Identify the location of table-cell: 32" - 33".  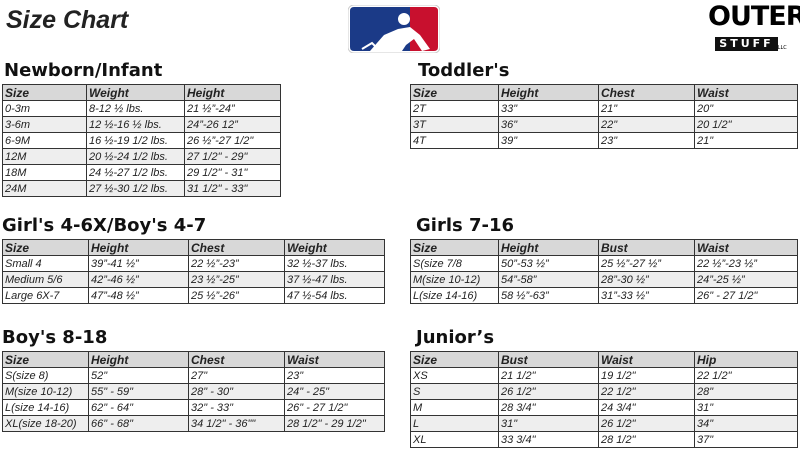
(236, 407).